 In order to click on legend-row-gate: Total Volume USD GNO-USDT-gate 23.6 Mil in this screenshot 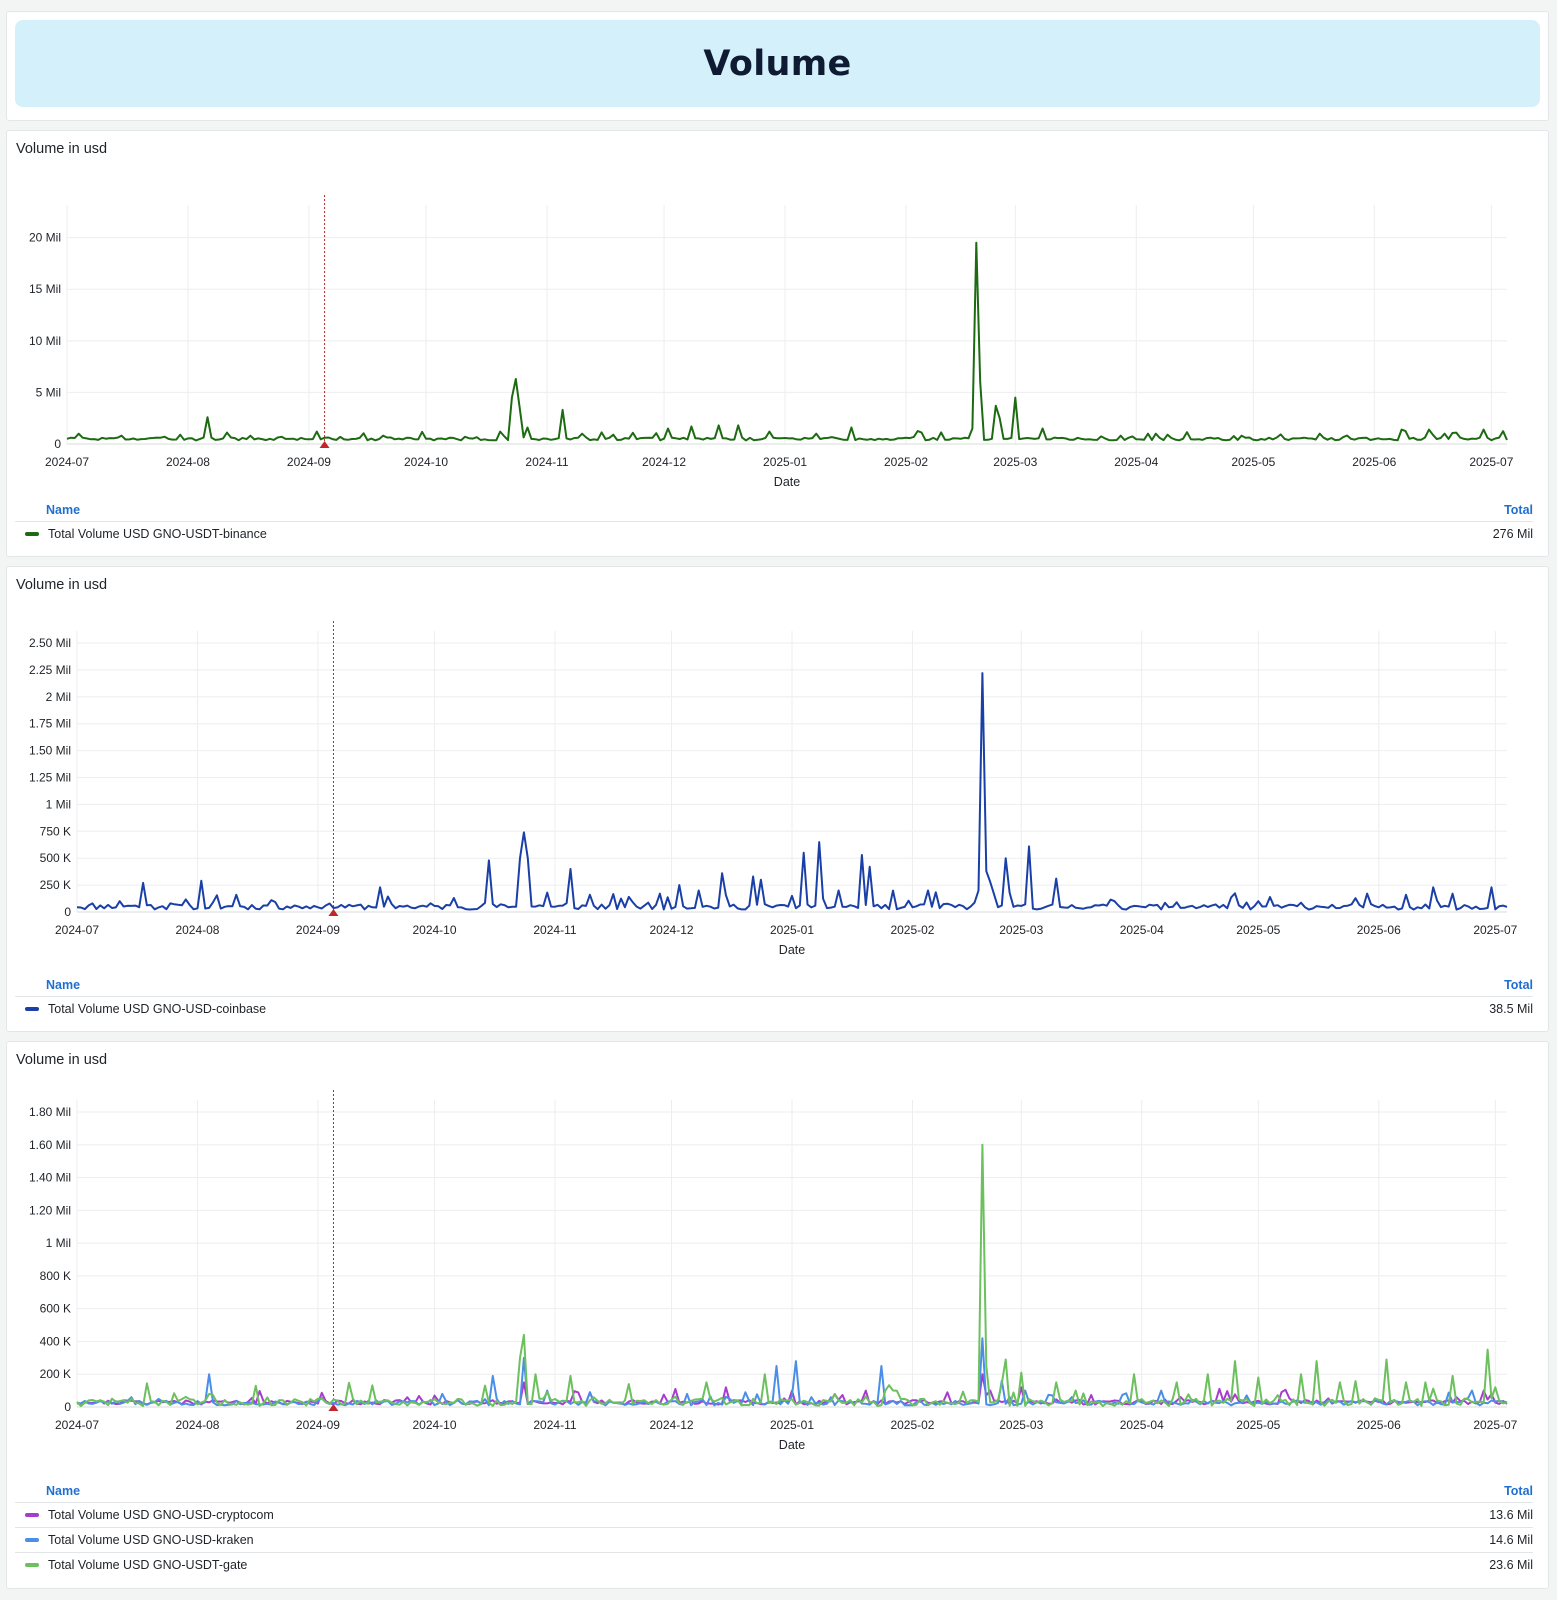, I will do `click(774, 1564)`.